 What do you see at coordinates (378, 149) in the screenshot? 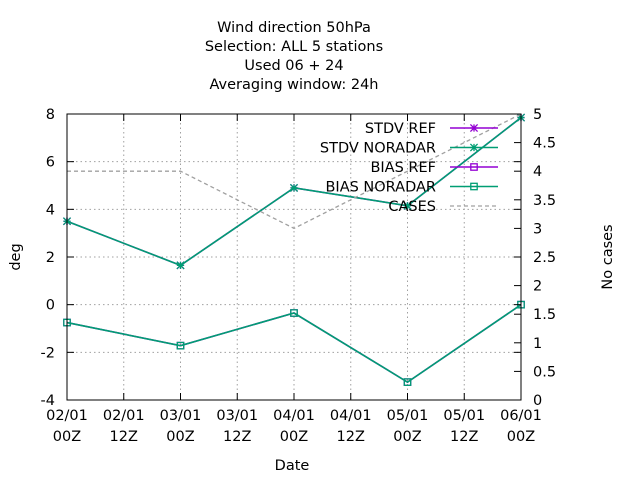
I see `legend-label: STDV NORADAR` at bounding box center [378, 149].